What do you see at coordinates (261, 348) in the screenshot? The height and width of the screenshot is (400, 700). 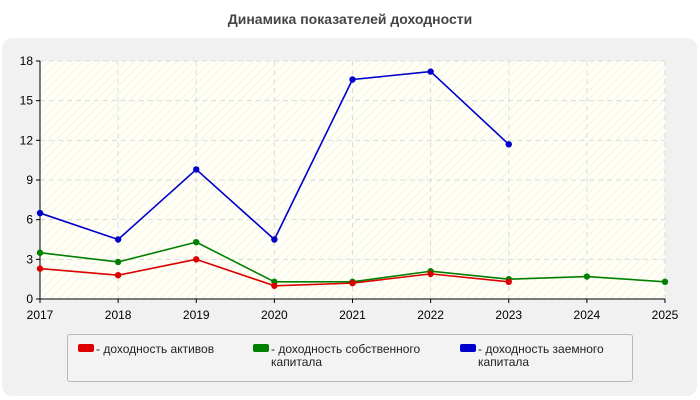 I see `legend-swatch-equity` at bounding box center [261, 348].